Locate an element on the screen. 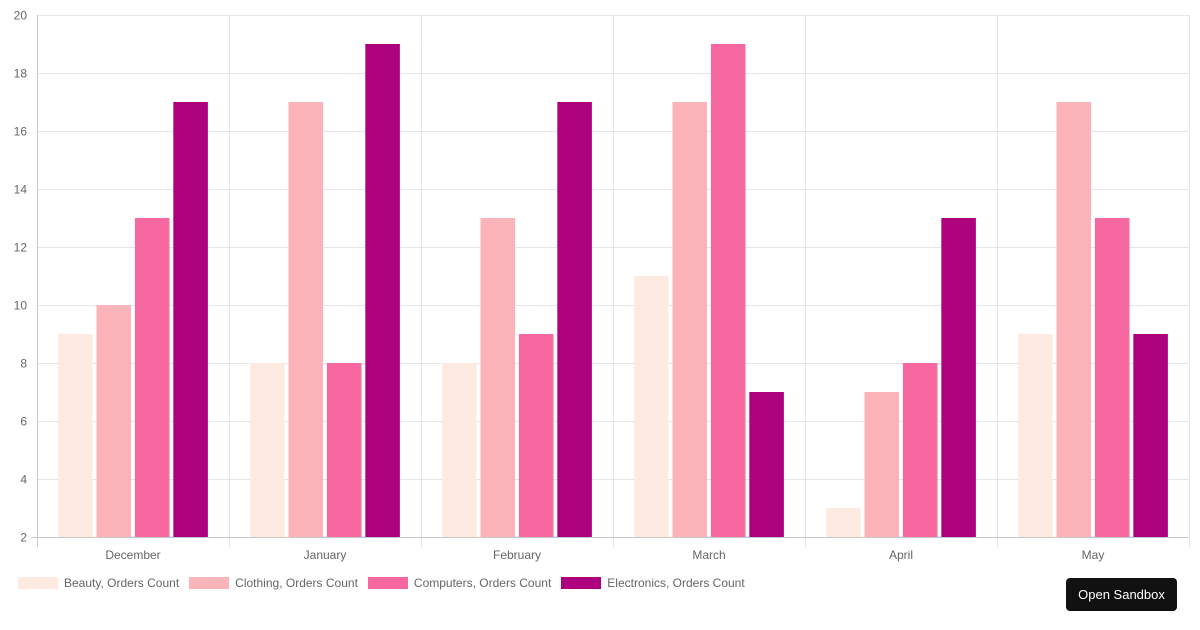 This screenshot has width=1200, height=630. legend-item: Computers, Orders Count is located at coordinates (459, 583).